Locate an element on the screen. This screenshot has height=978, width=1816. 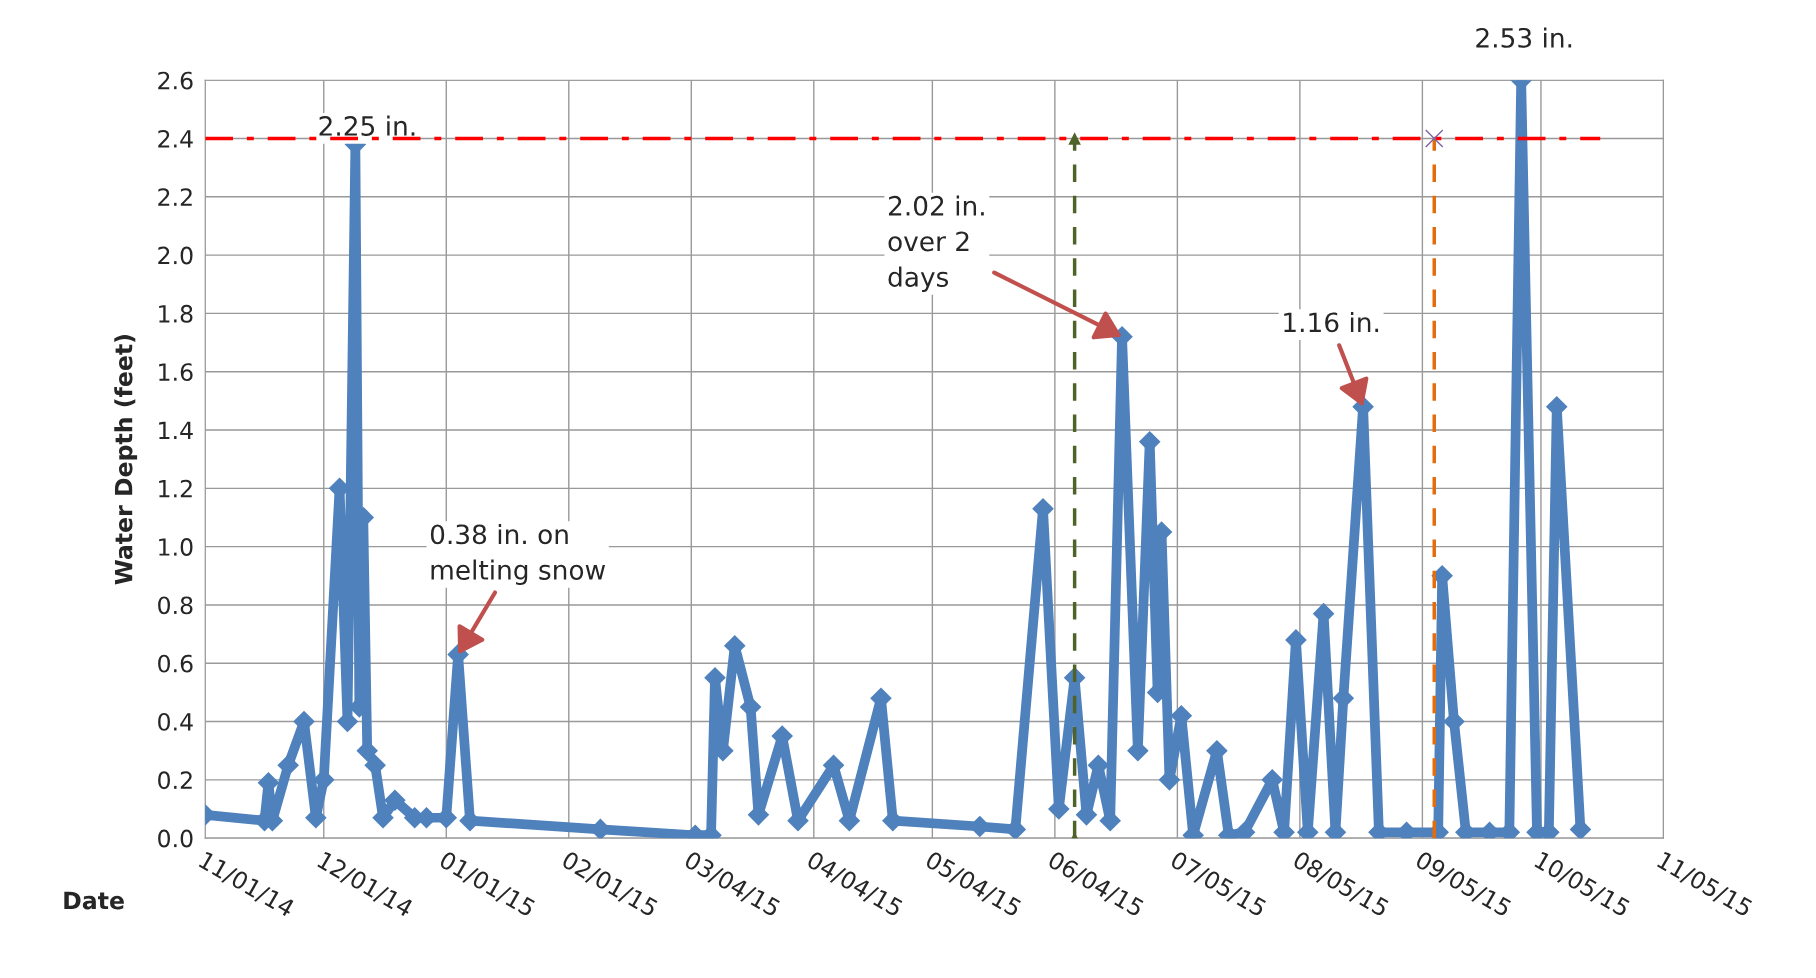
annotation: 0.38 in. on melting snow is located at coordinates (518, 554).